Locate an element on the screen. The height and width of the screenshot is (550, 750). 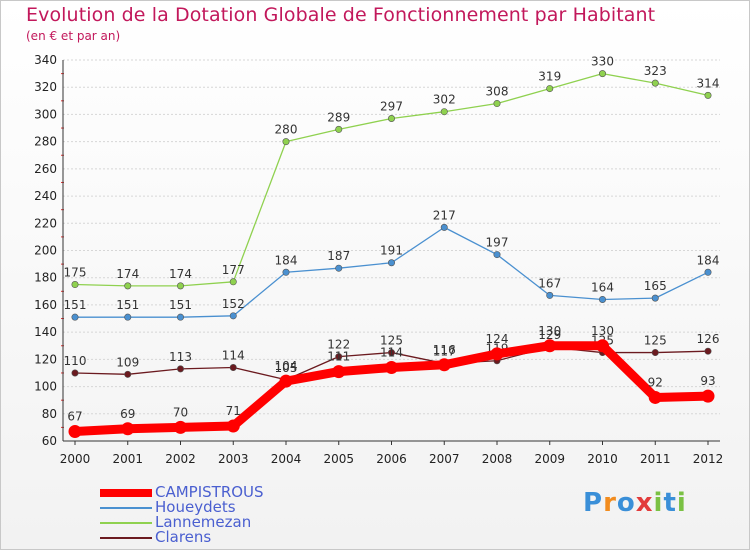
logo-letter: i is located at coordinates (681, 503).